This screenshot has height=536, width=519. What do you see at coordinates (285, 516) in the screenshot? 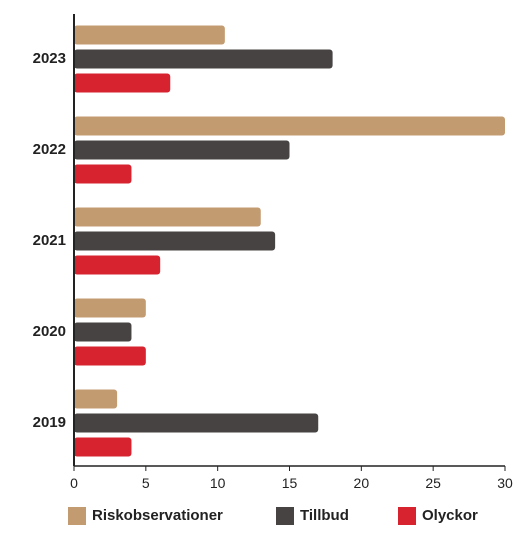
I see `legend-swatch-tillbud` at bounding box center [285, 516].